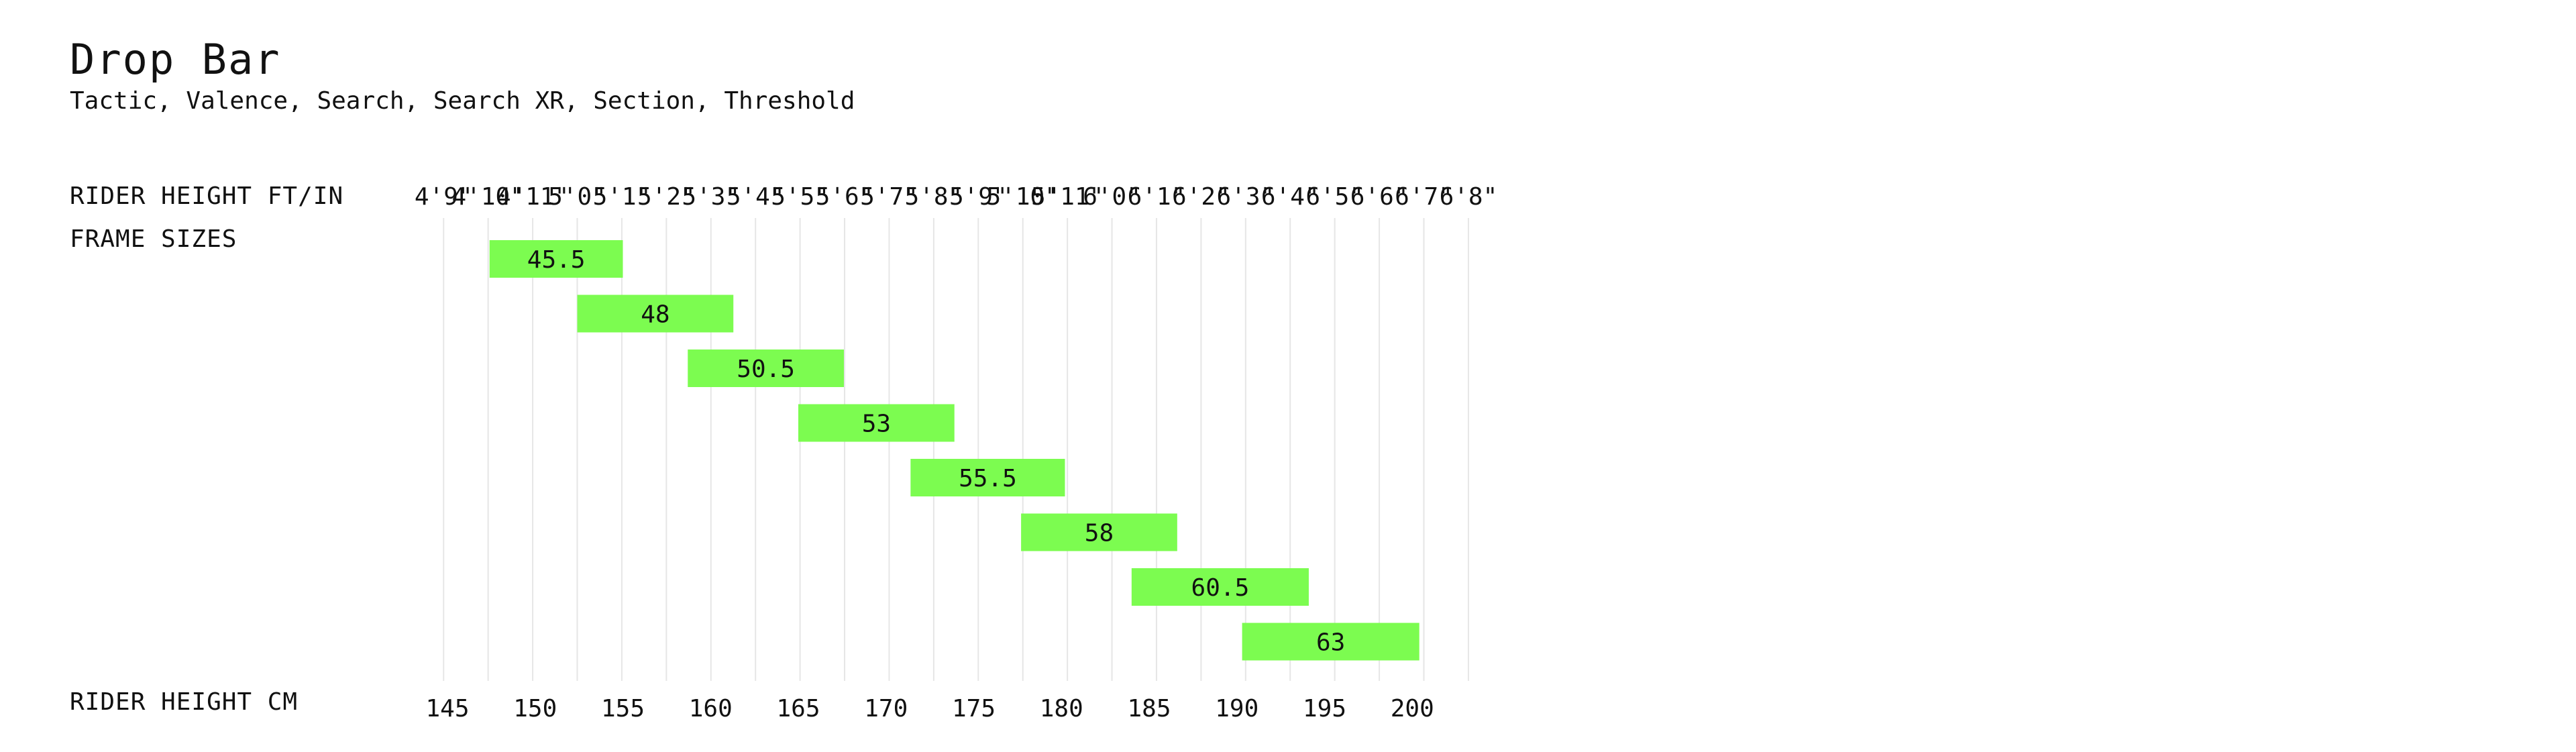  What do you see at coordinates (666, 197) in the screenshot?
I see `ftin-tick-label: 5'2"` at bounding box center [666, 197].